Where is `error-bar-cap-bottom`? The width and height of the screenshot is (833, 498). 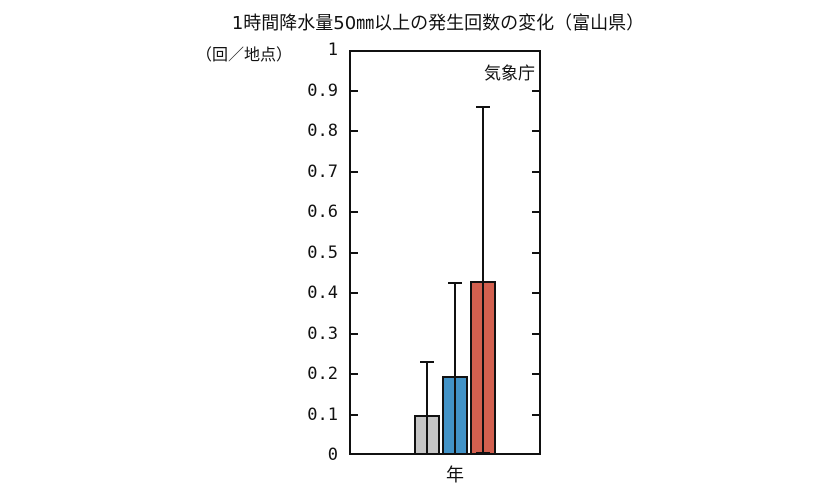
error-bar-cap-bottom is located at coordinates (483, 452).